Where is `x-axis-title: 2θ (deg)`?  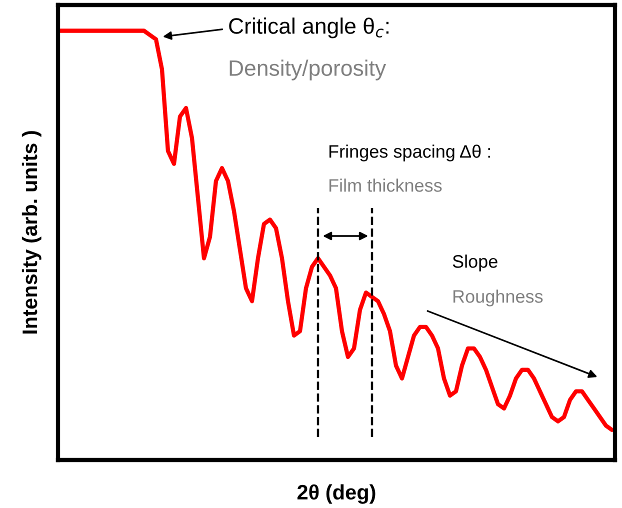
x-axis-title: 2θ (deg) is located at coordinates (336, 494).